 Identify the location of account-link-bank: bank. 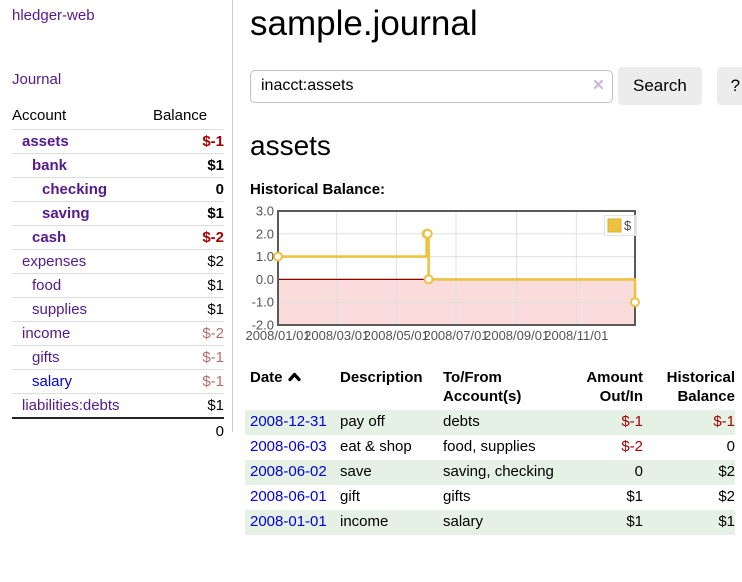
(50, 165).